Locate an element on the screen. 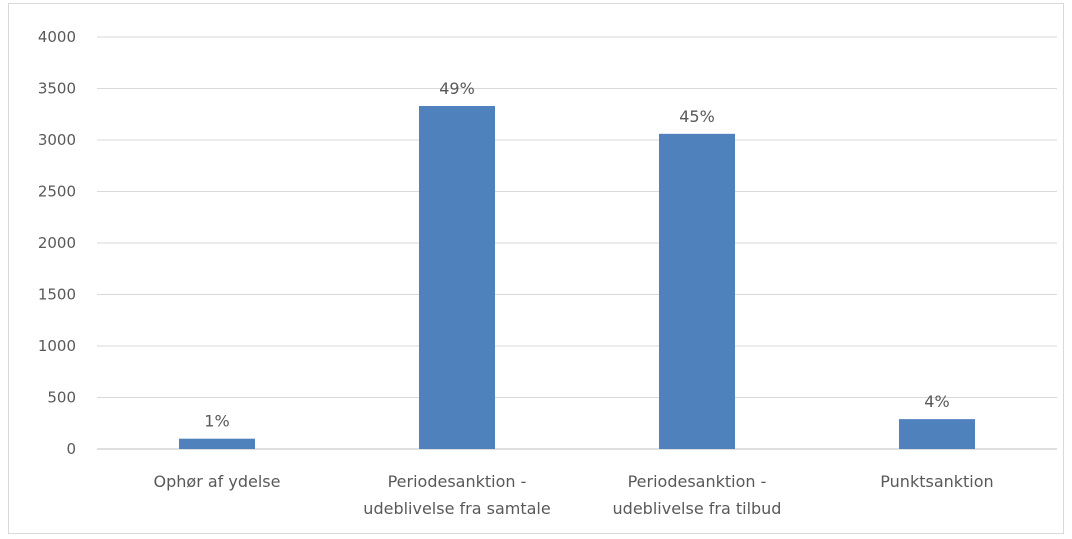  data-label: 49% is located at coordinates (457, 88).